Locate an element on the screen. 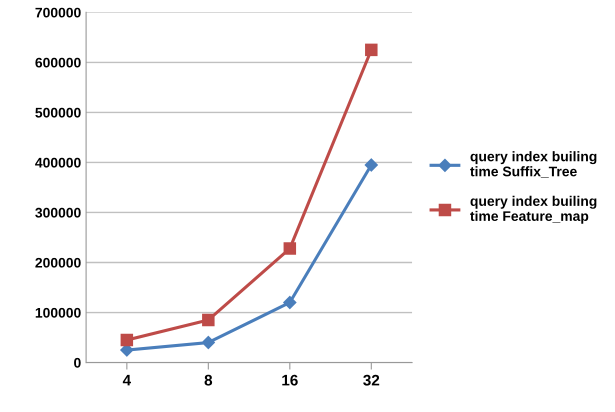 The image size is (615, 412). y-tick-label: 300000 is located at coordinates (58, 213).